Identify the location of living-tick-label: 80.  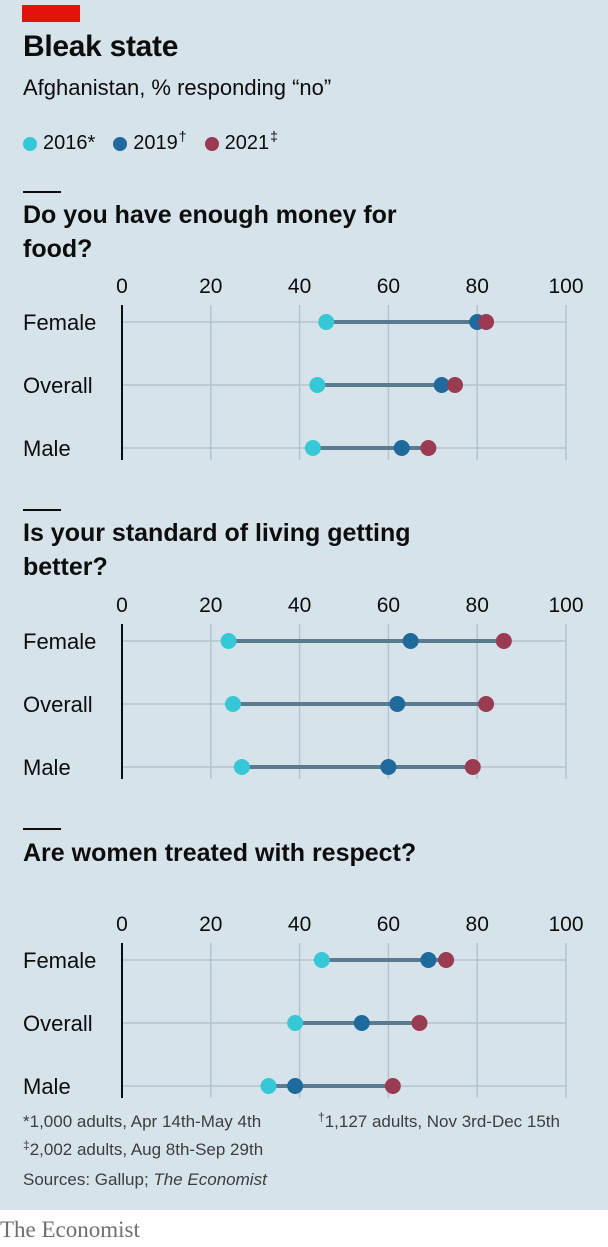
(477, 605).